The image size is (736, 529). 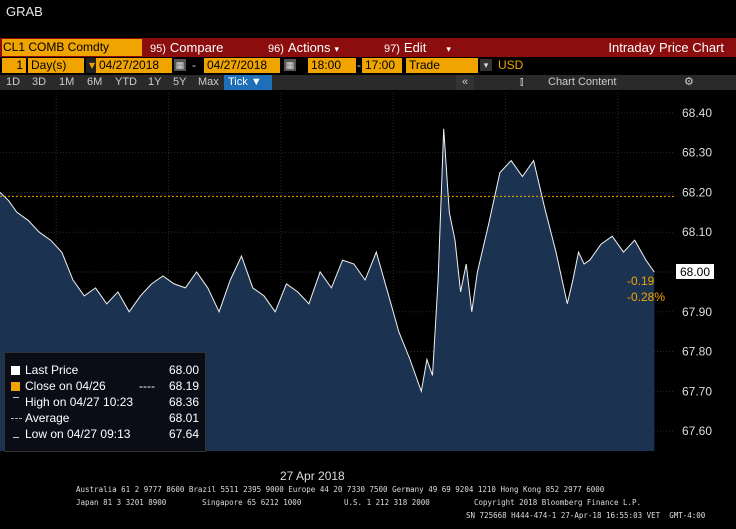 I want to click on edit-label: Edit, so click(x=415, y=47).